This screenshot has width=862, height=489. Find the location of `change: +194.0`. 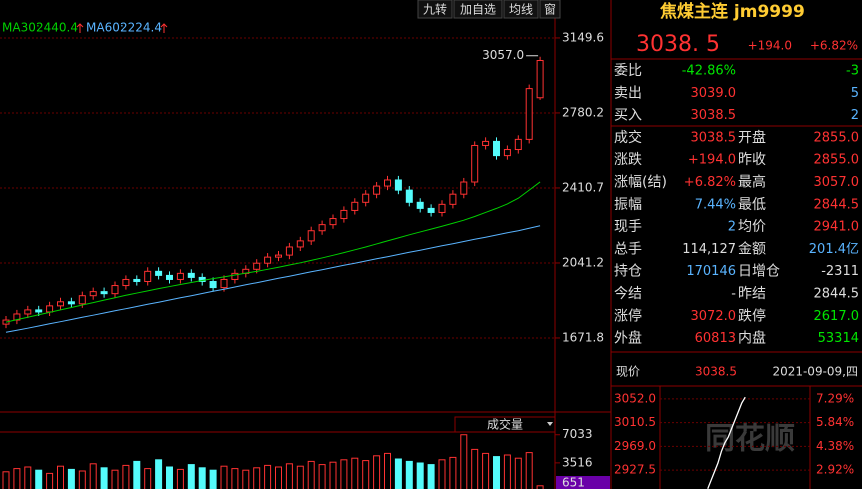

change: +194.0 is located at coordinates (770, 46).